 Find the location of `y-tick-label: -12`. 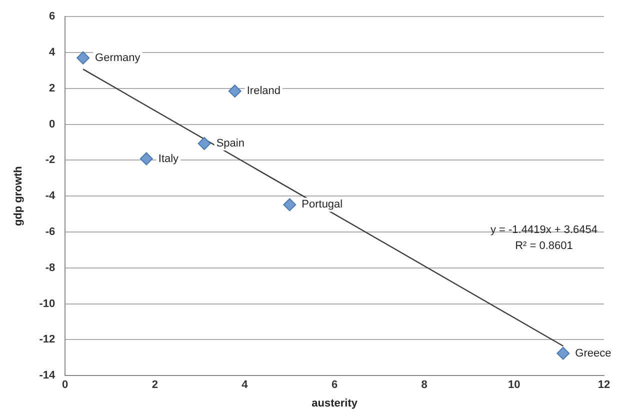

y-tick-label: -12 is located at coordinates (47, 340).